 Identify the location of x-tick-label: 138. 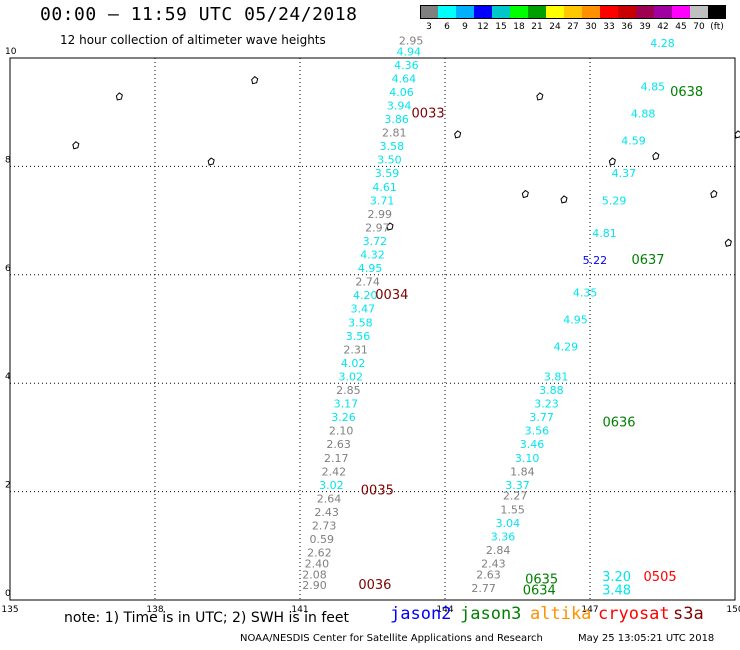
(154, 610).